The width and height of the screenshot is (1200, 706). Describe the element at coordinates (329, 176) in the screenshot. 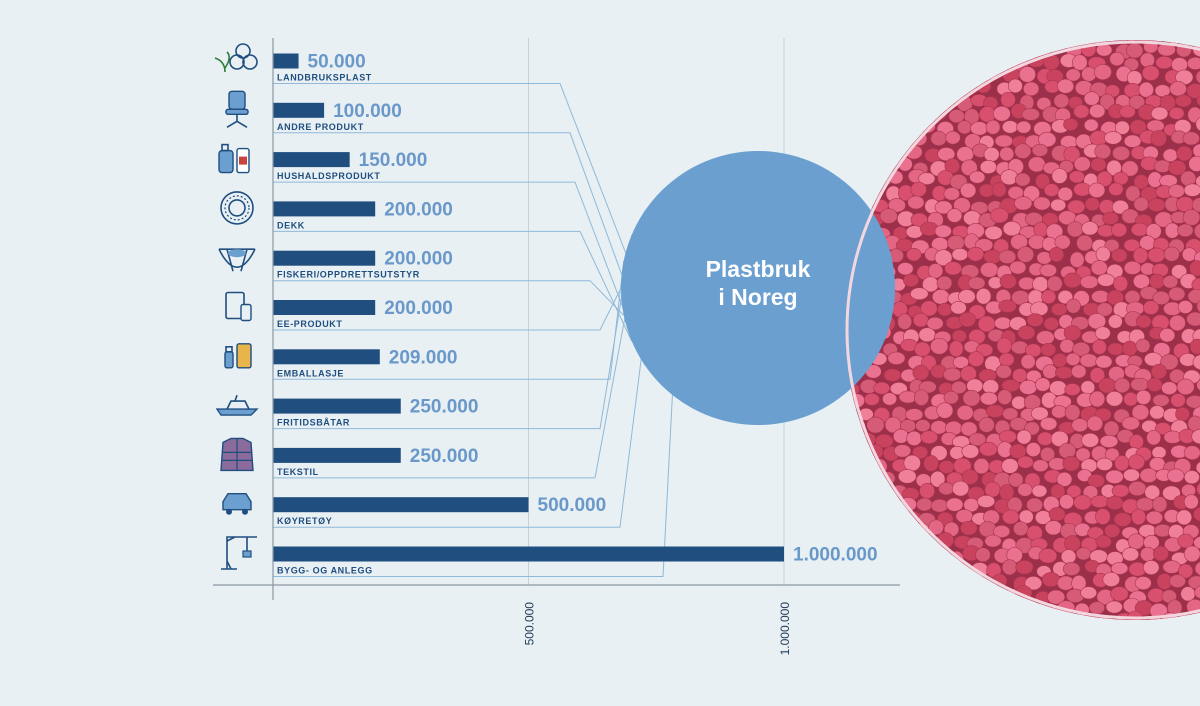

I see `bar-category-label: HUSHALDSPRODUKT` at that location.